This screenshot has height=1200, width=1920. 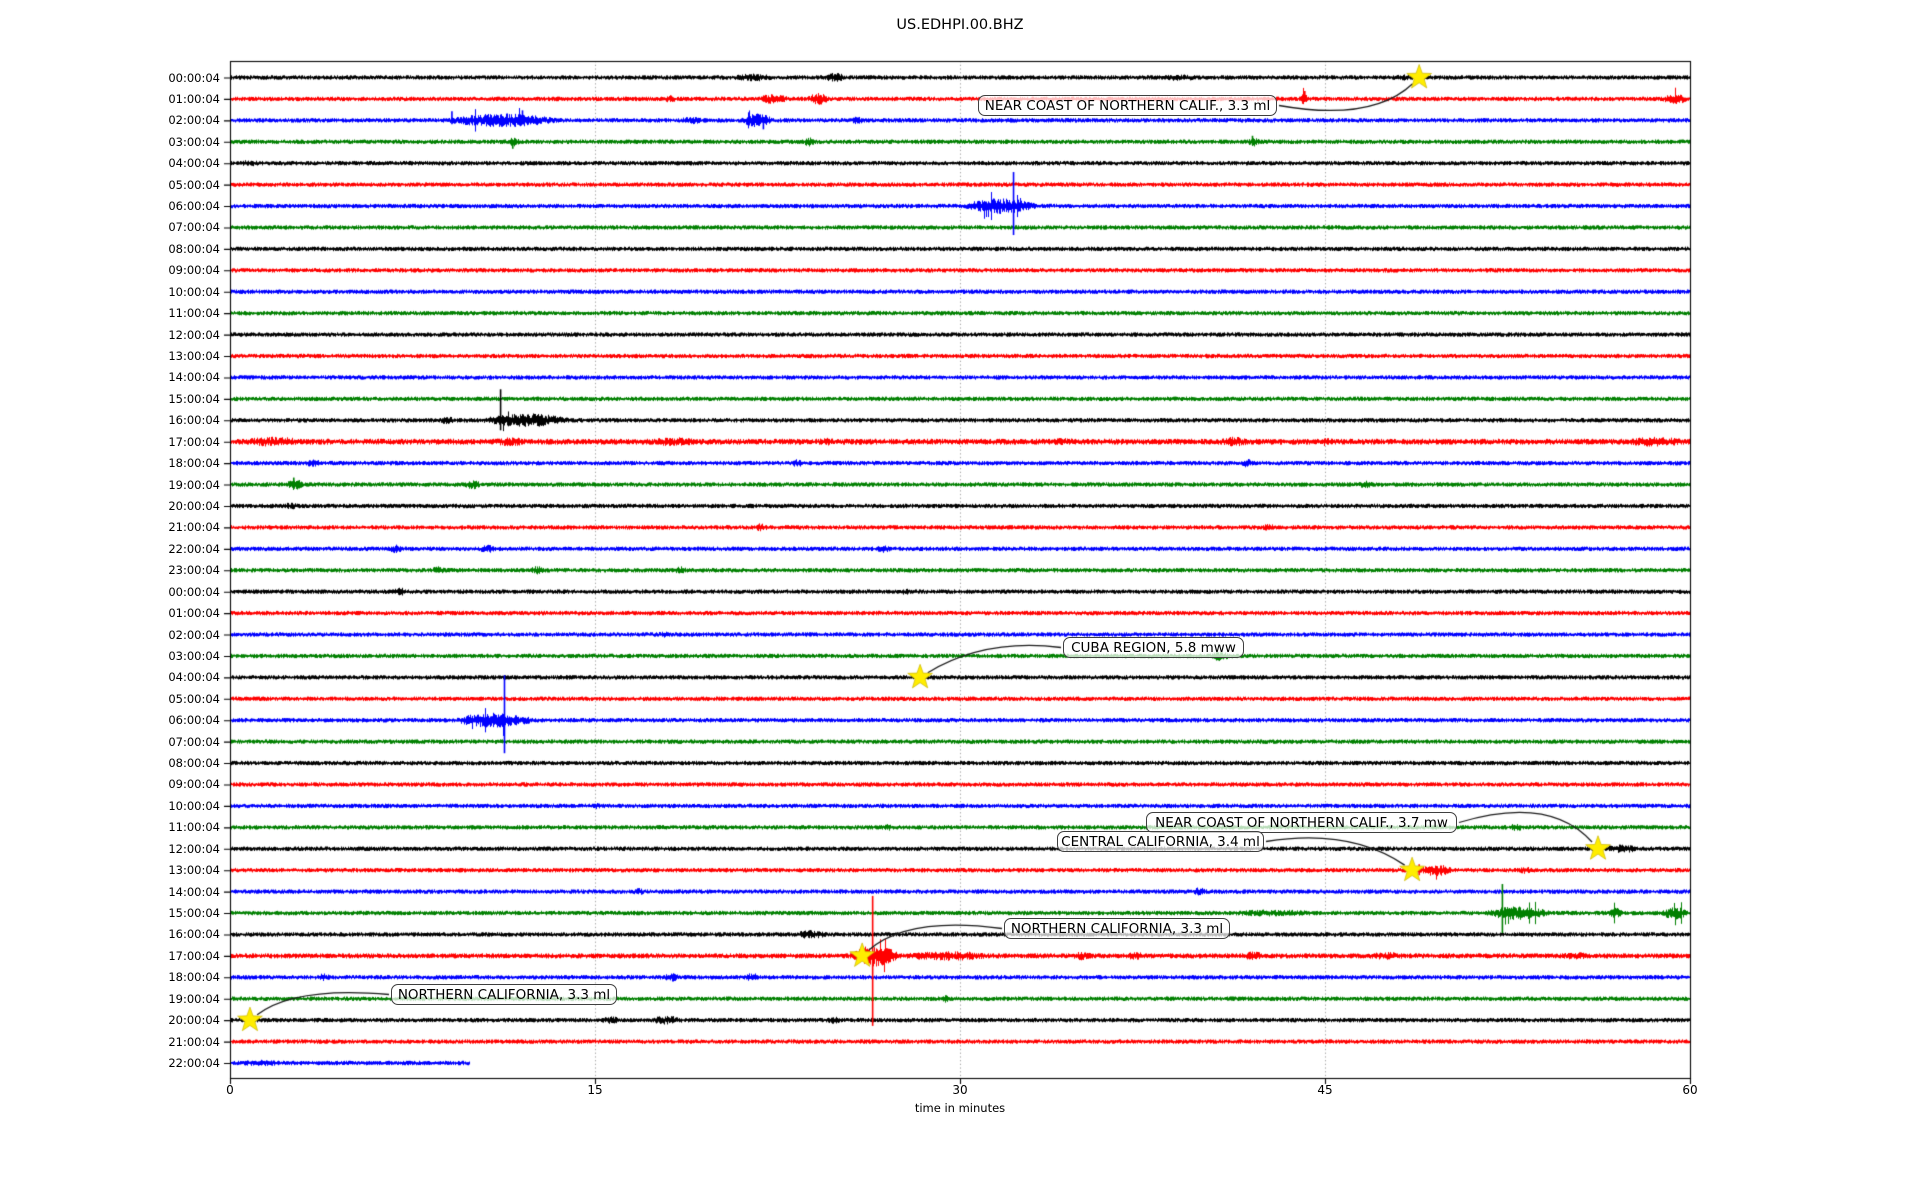 I want to click on event-annotation-box: NEAR COAST OF NORTHERN CALIF., 3.7 mw, so click(x=1301, y=822).